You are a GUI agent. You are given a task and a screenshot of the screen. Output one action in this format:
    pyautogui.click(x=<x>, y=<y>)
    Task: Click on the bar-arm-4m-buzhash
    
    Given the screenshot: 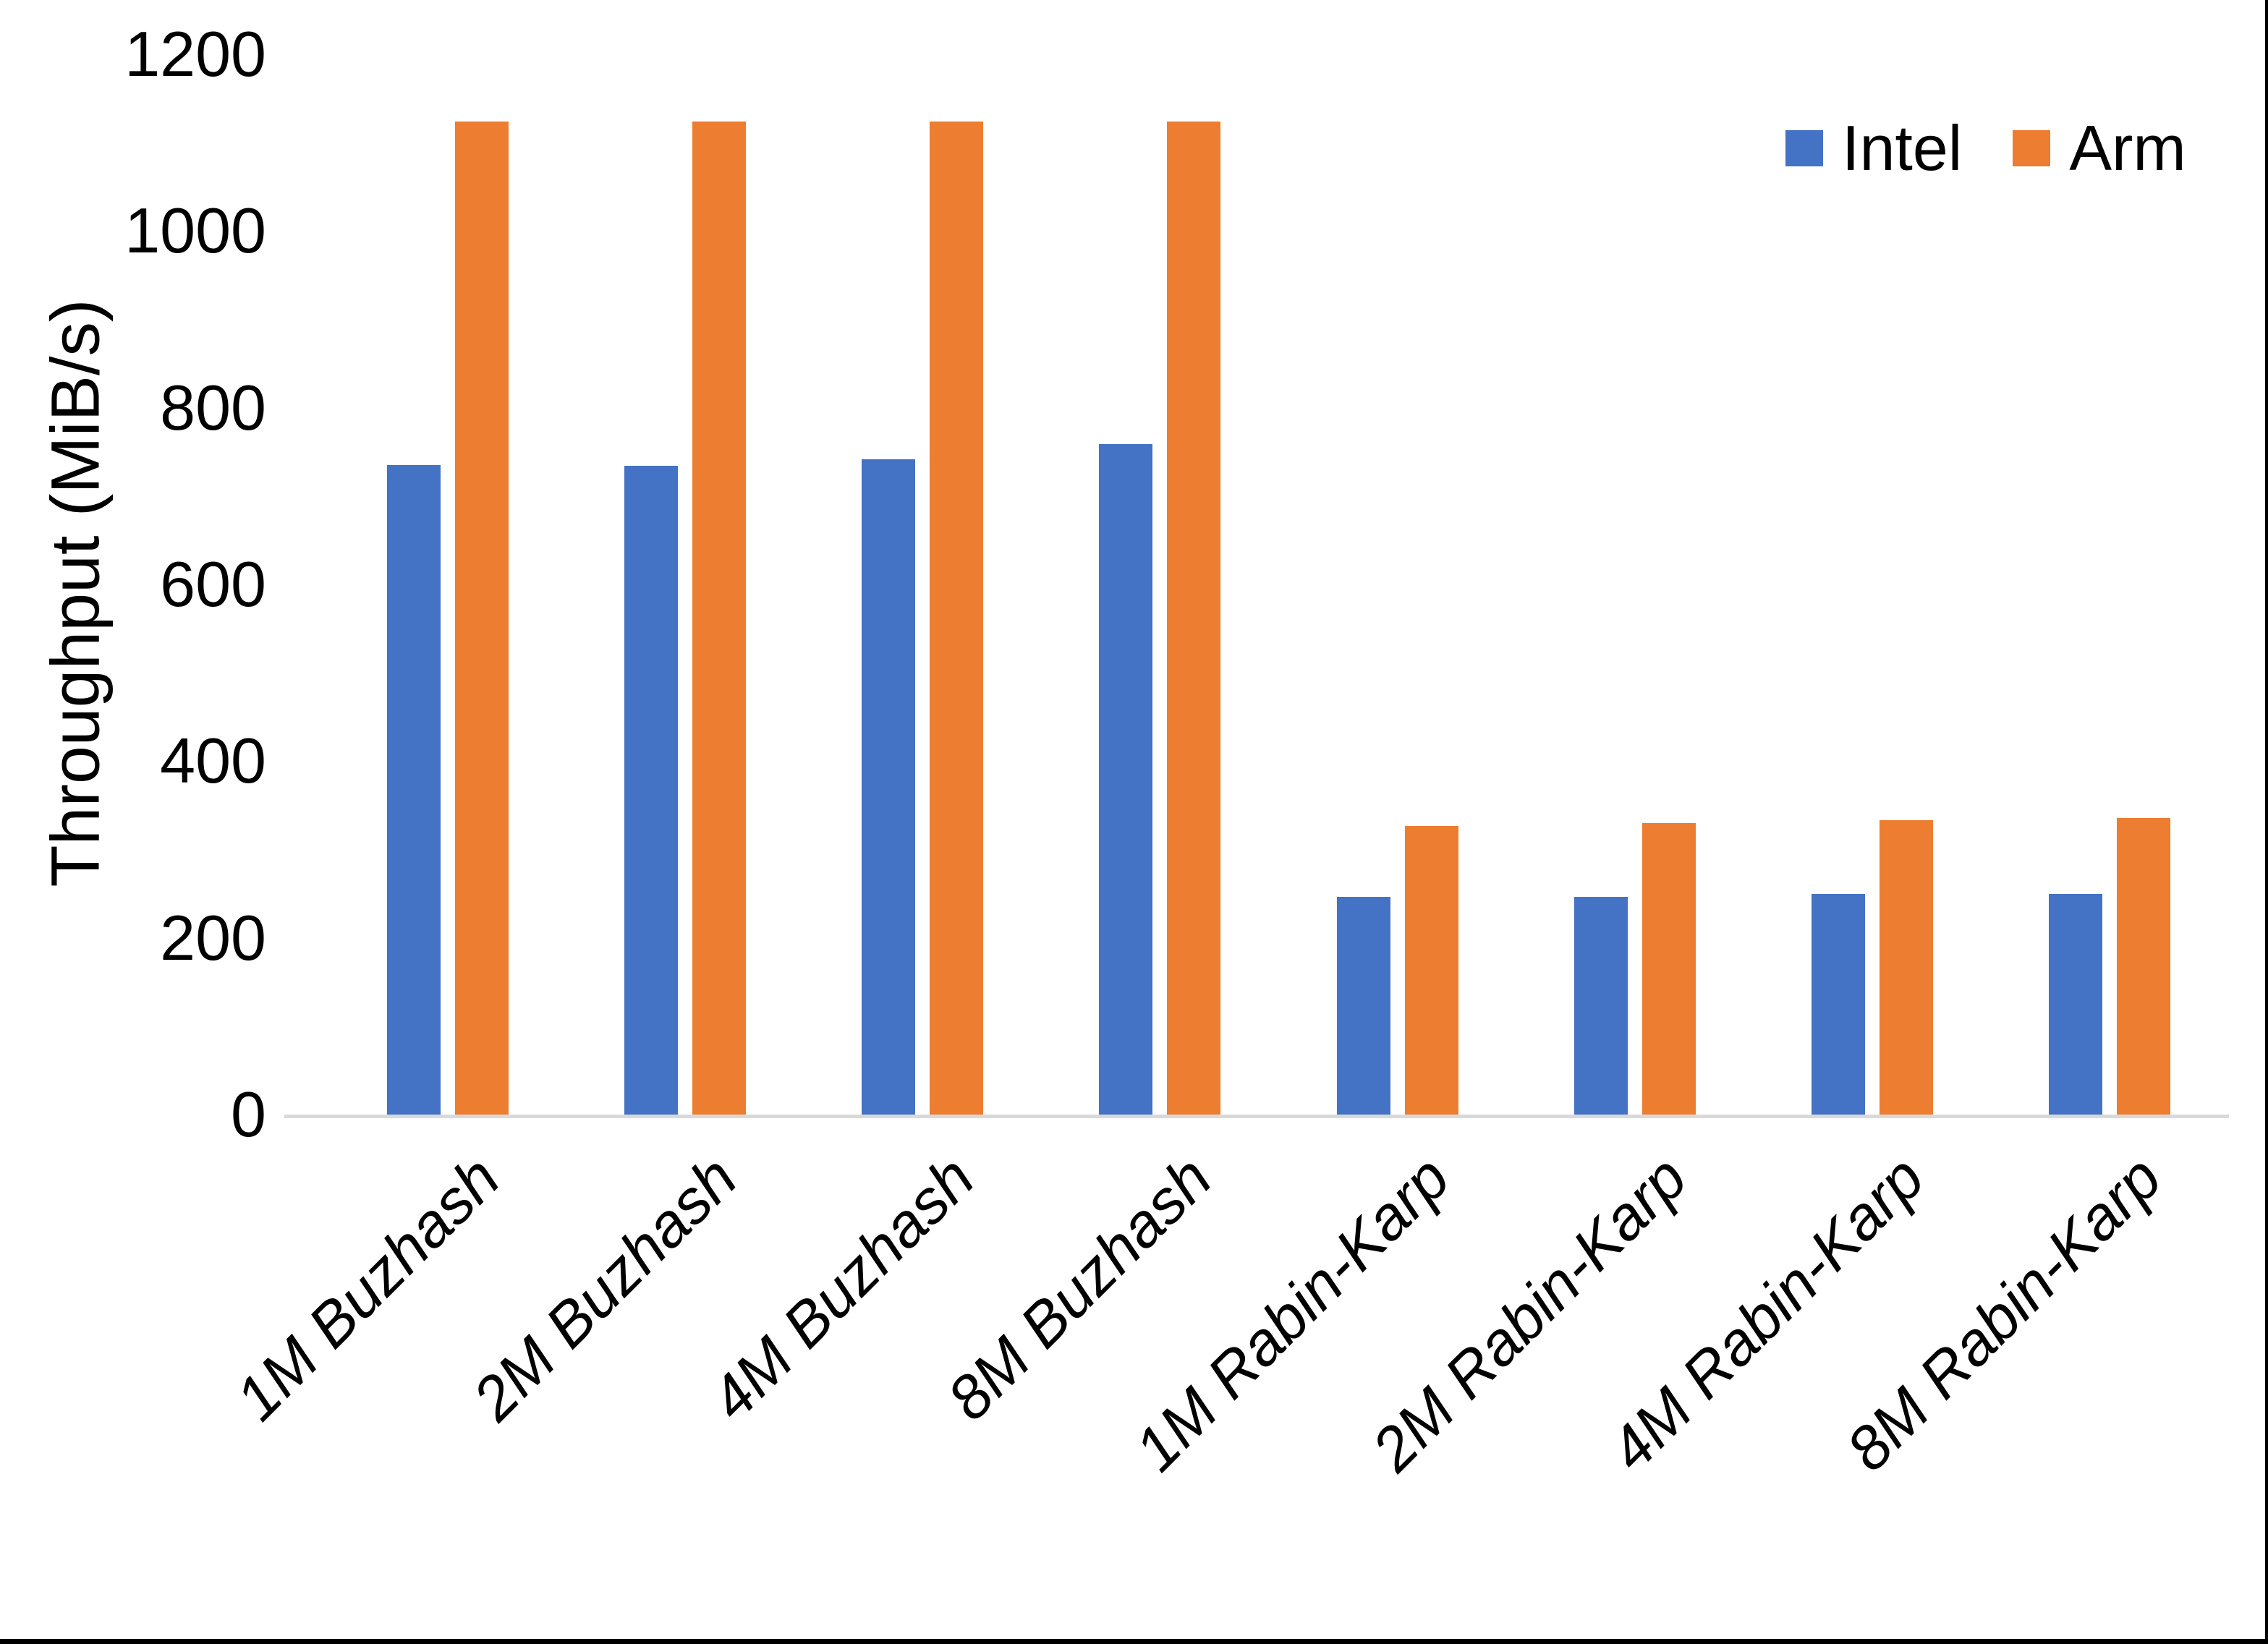 What is the action you would take?
    pyautogui.click(x=957, y=618)
    